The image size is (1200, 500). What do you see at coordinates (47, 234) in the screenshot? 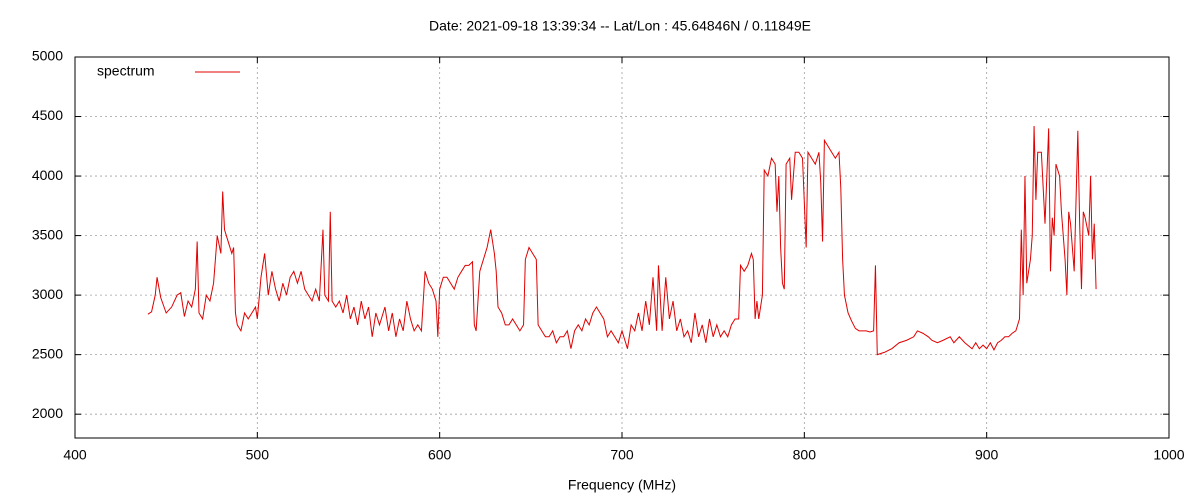
I see `y-tick-label: 3500` at bounding box center [47, 234].